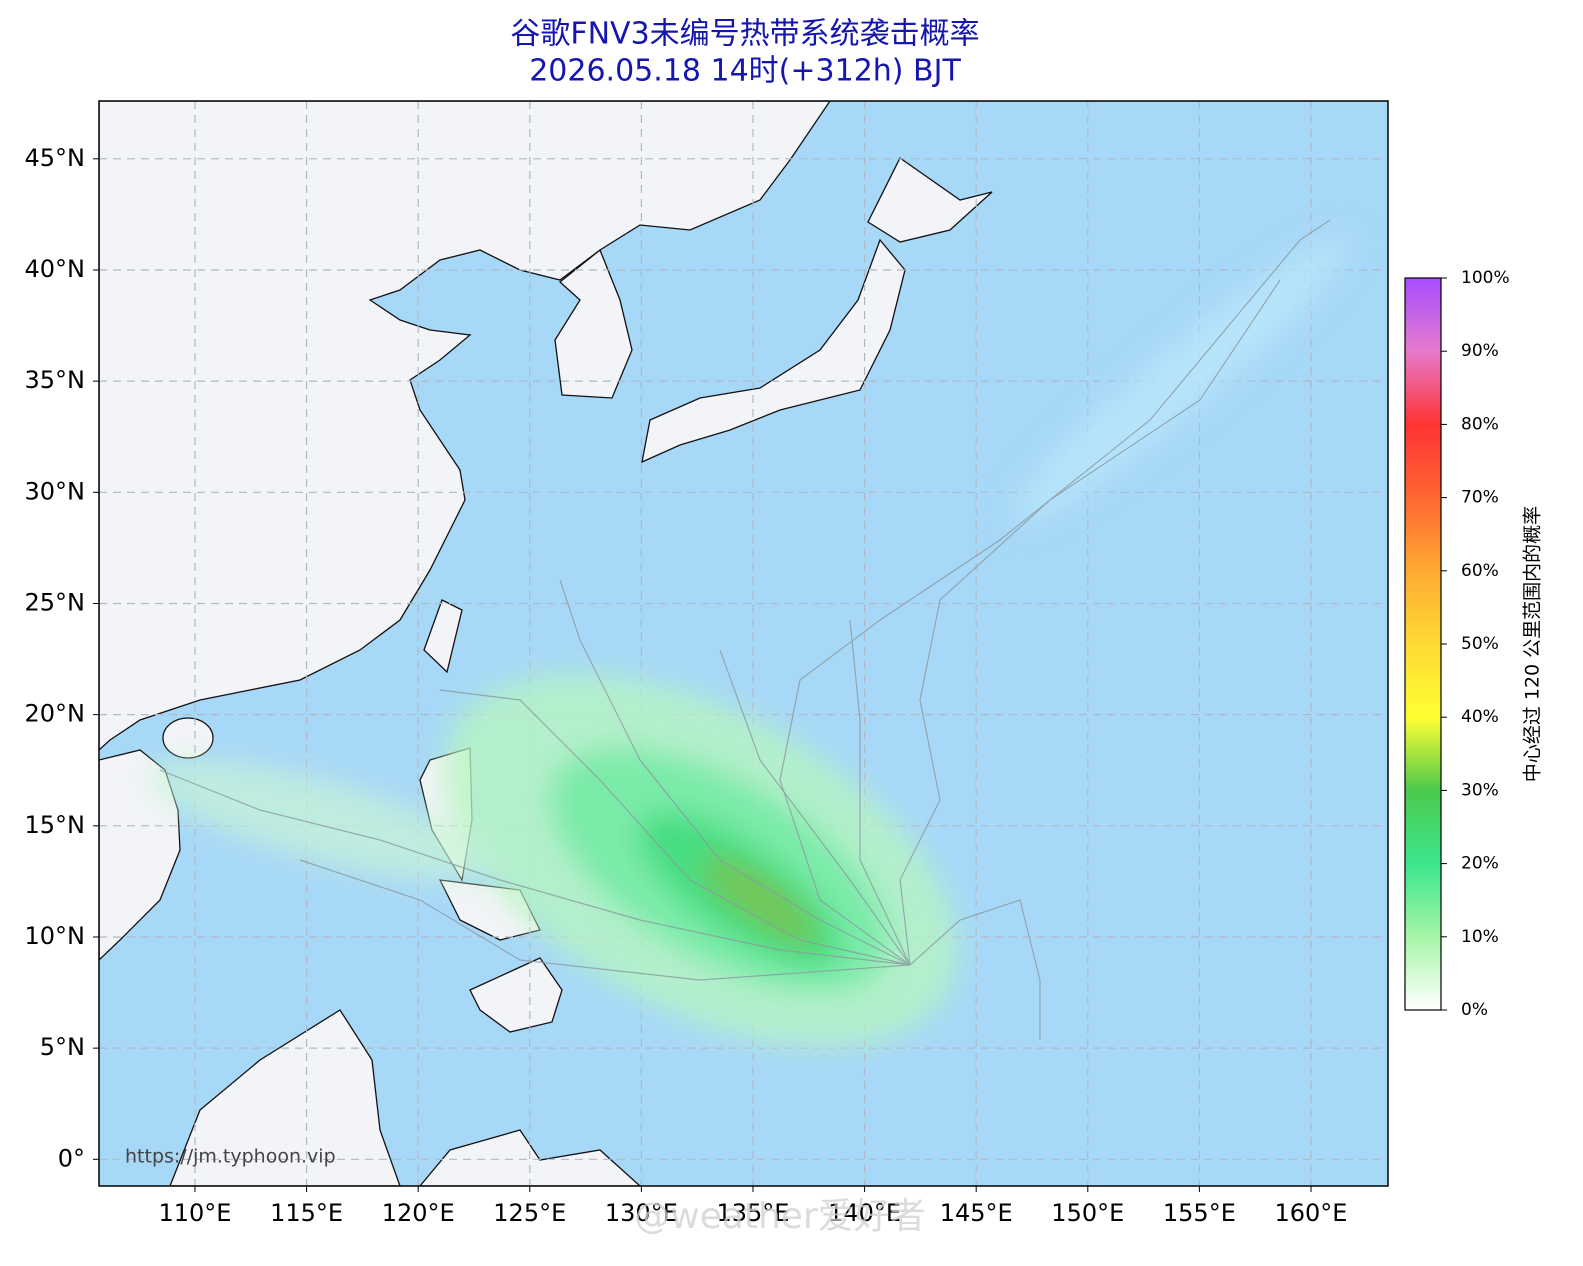 The width and height of the screenshot is (1583, 1266). What do you see at coordinates (55, 602) in the screenshot?
I see `y-tick-label: 25°N` at bounding box center [55, 602].